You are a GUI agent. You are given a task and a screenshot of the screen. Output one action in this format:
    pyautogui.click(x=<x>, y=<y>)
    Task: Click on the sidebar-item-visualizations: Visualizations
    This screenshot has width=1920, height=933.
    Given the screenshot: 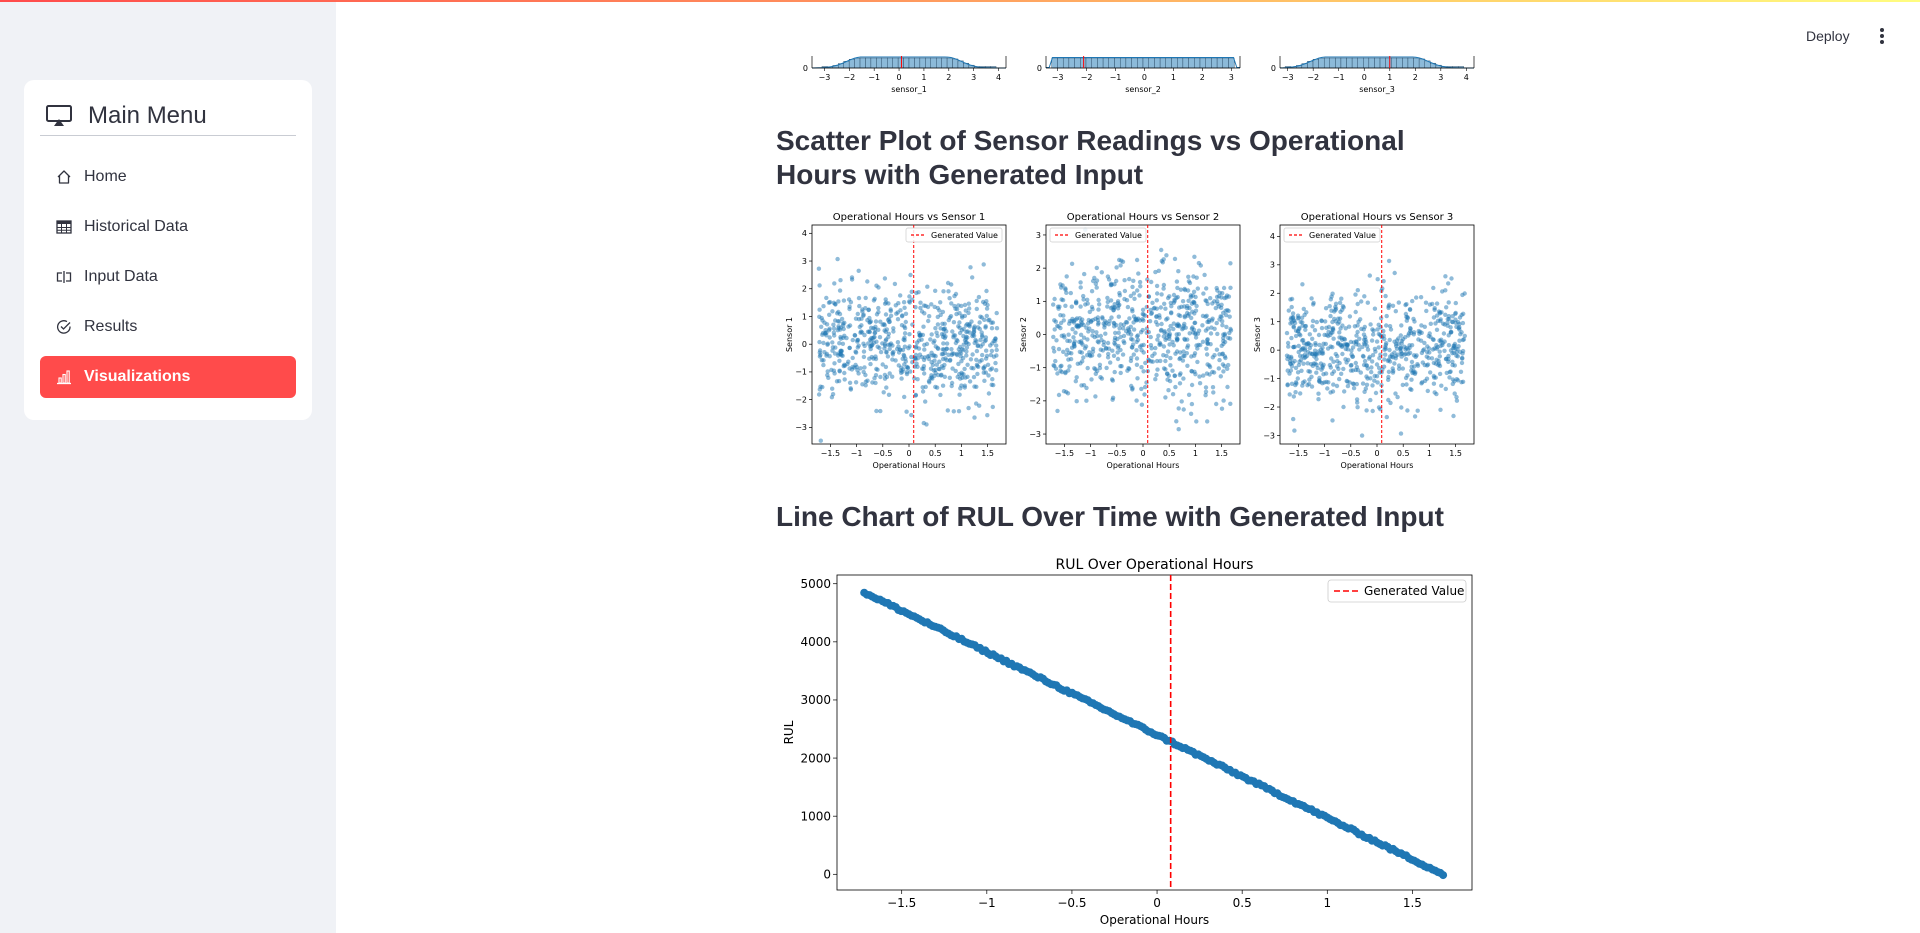 What is the action you would take?
    pyautogui.click(x=168, y=377)
    